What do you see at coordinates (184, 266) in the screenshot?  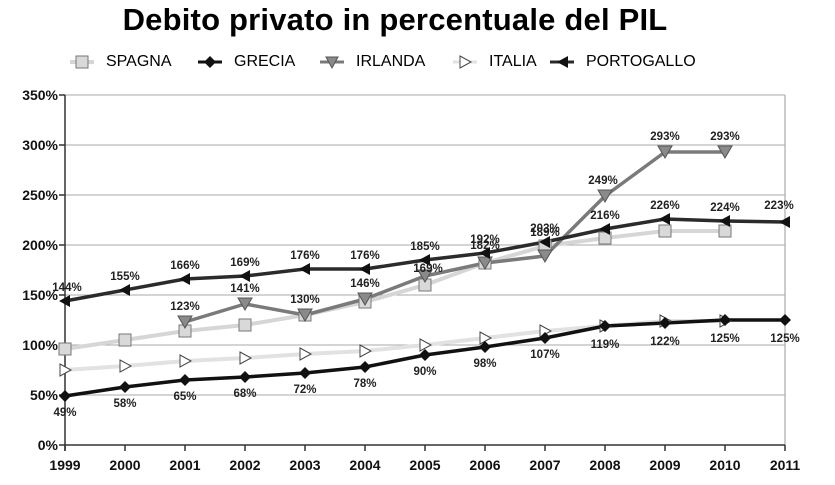 I see `data-label-portogallo: 166%` at bounding box center [184, 266].